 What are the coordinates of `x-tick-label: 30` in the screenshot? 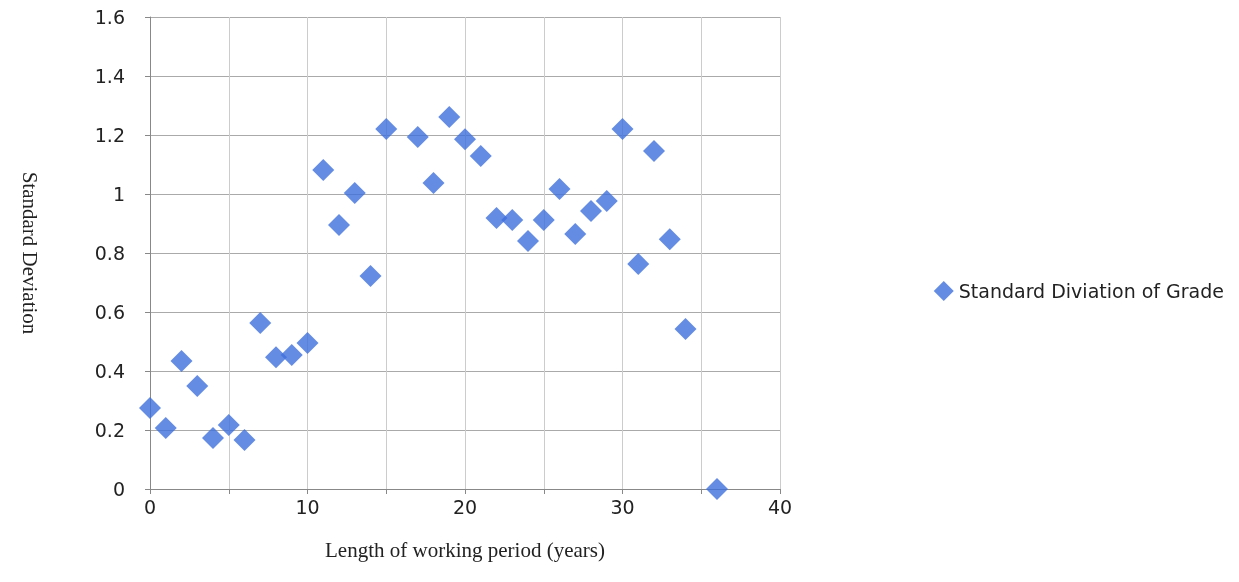 It's located at (622, 506).